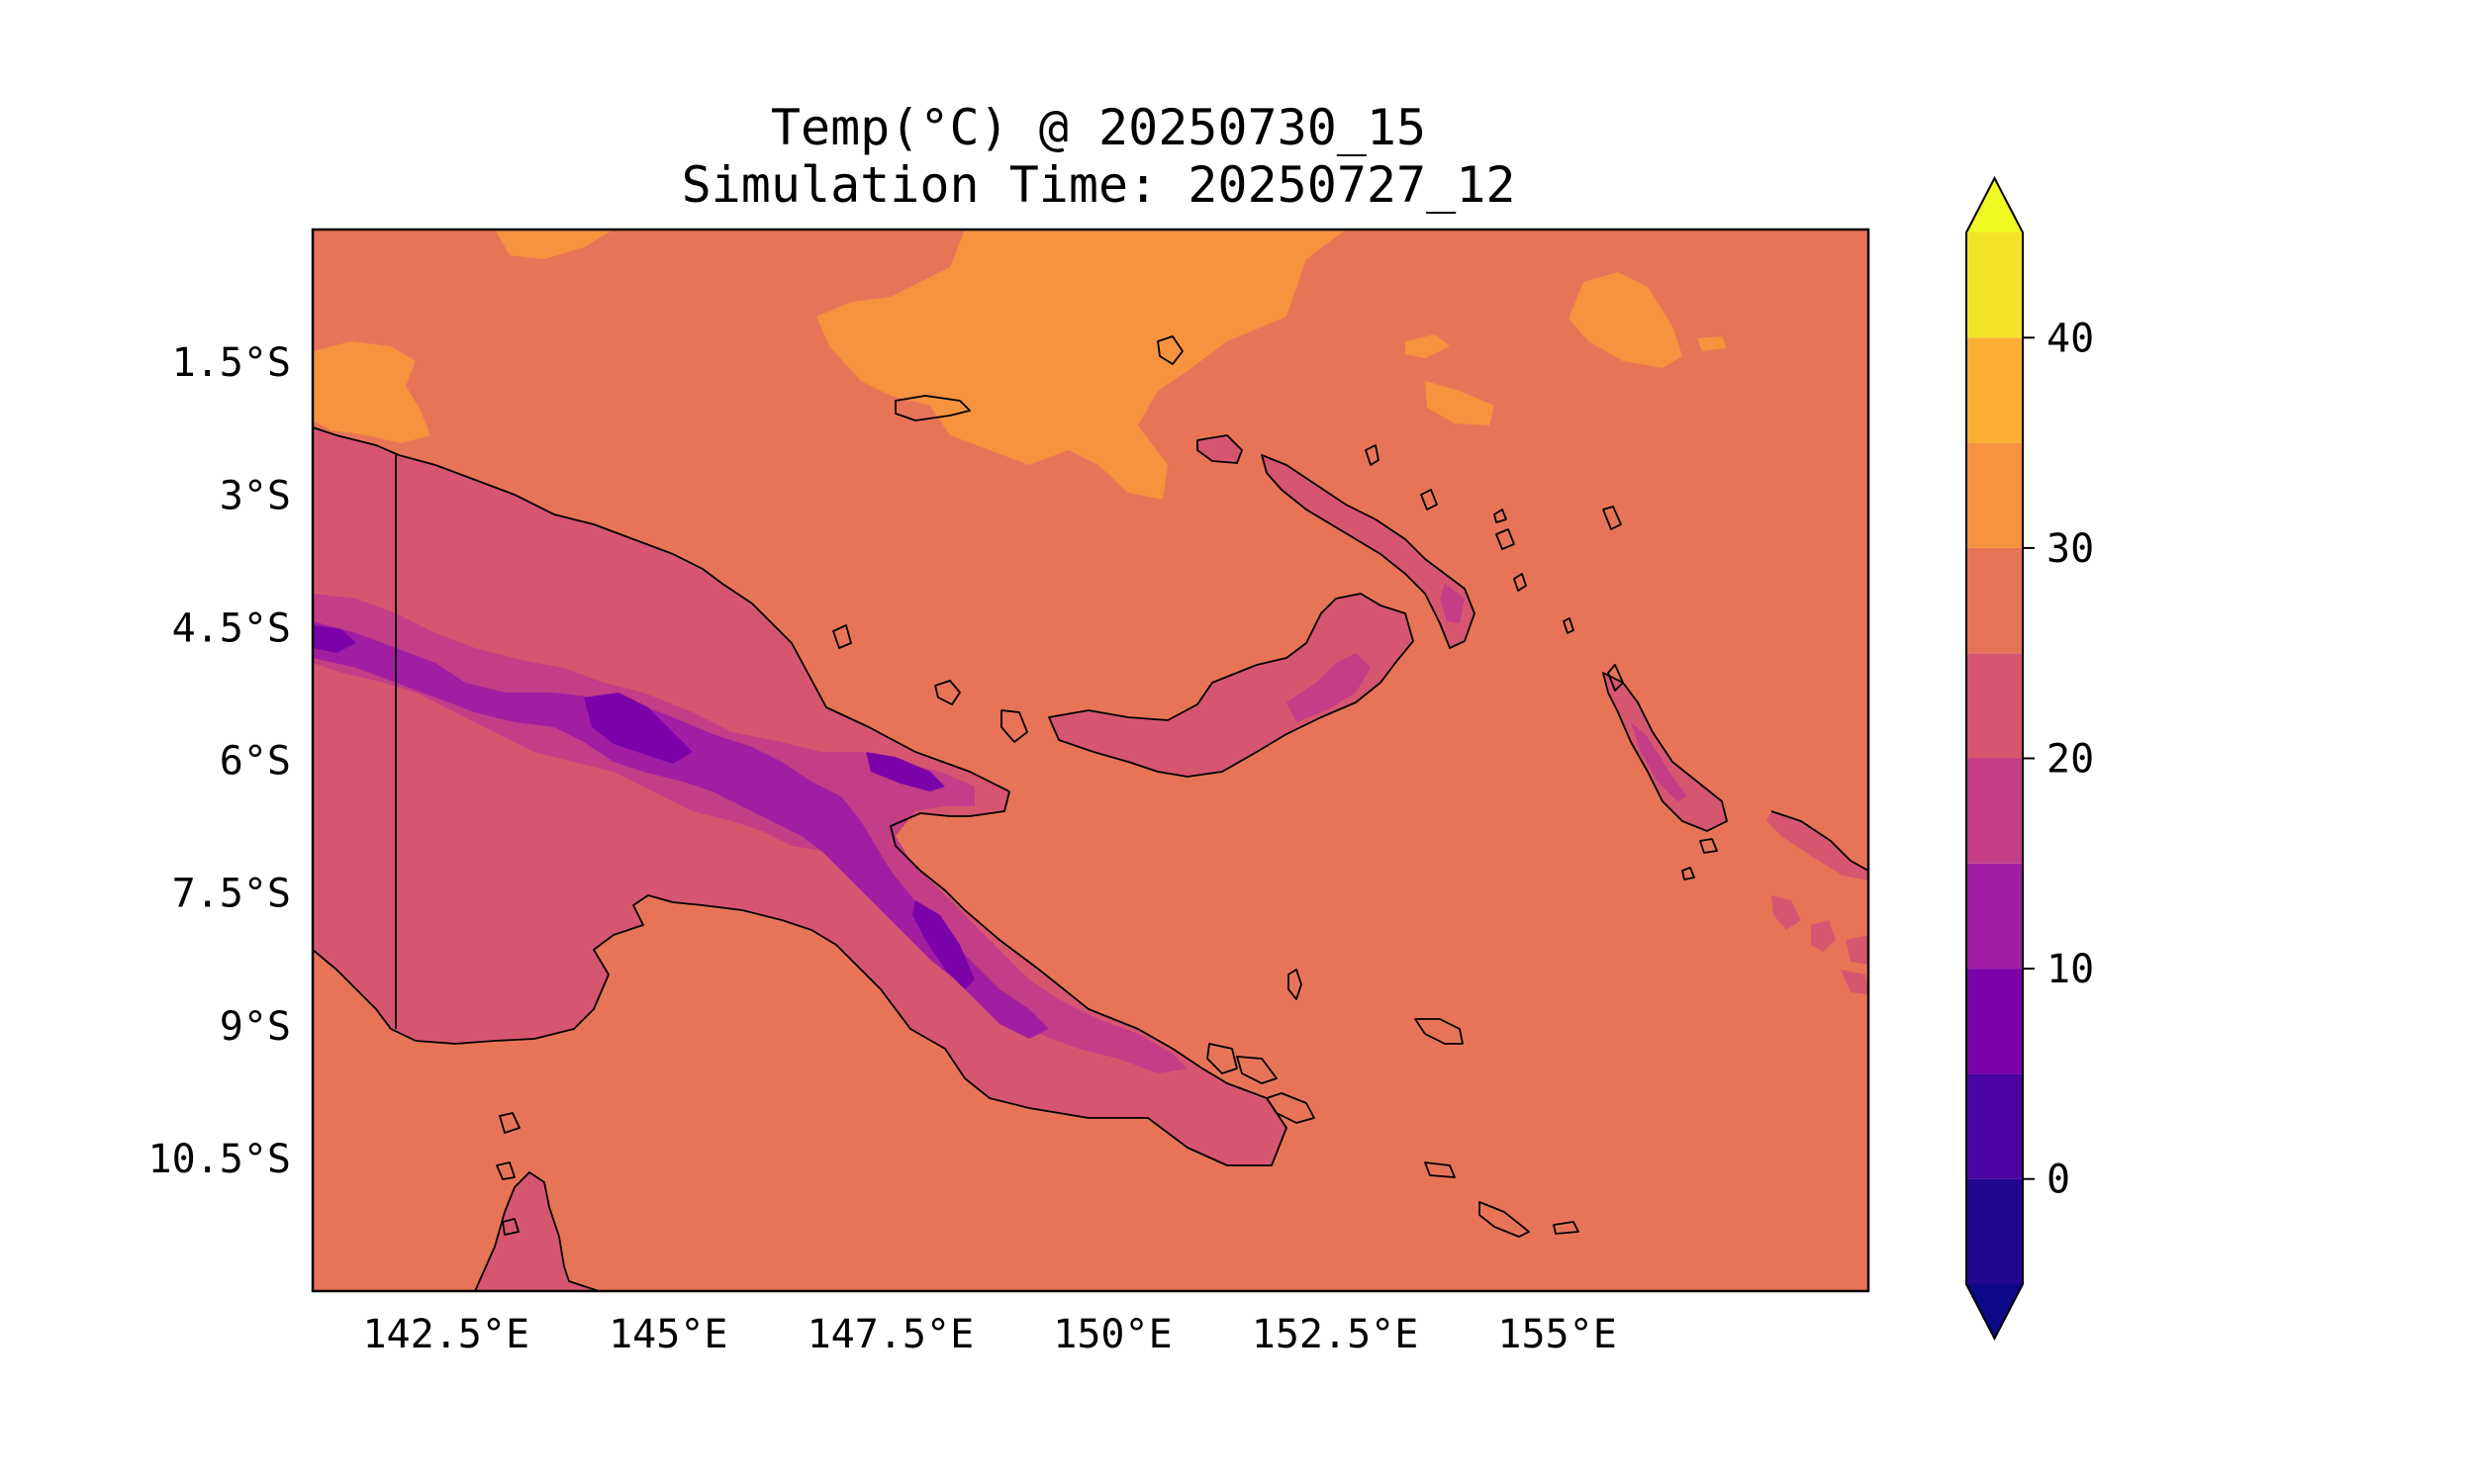  Describe the element at coordinates (2070, 969) in the screenshot. I see `colorbar-tick-label: 10` at that location.